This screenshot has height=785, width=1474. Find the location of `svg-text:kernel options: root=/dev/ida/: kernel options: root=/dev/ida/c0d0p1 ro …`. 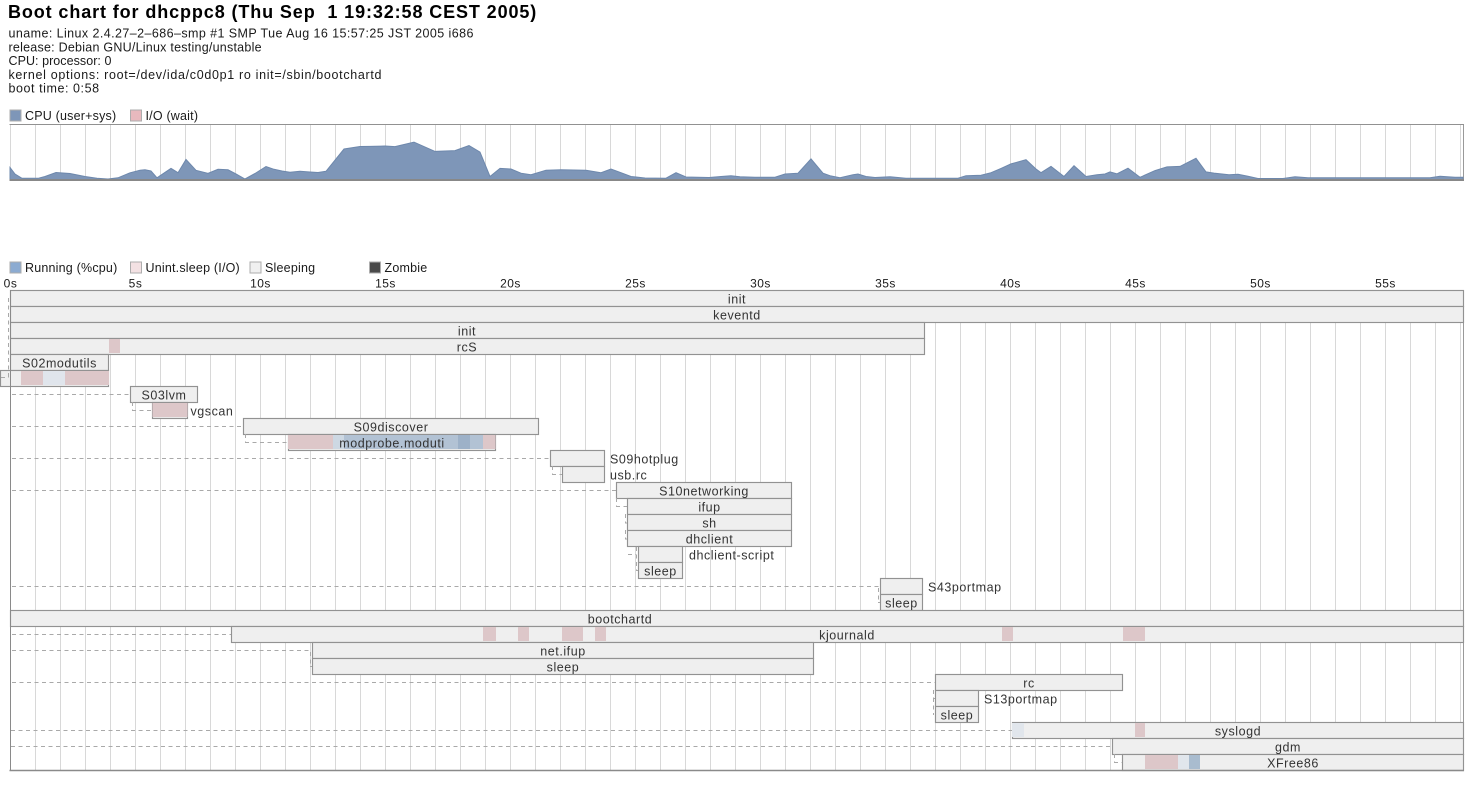

svg-text:kernel options: root=/dev/ida/: kernel options: root=/dev/ida/c0d0p1 ro … is located at coordinates (196, 75).